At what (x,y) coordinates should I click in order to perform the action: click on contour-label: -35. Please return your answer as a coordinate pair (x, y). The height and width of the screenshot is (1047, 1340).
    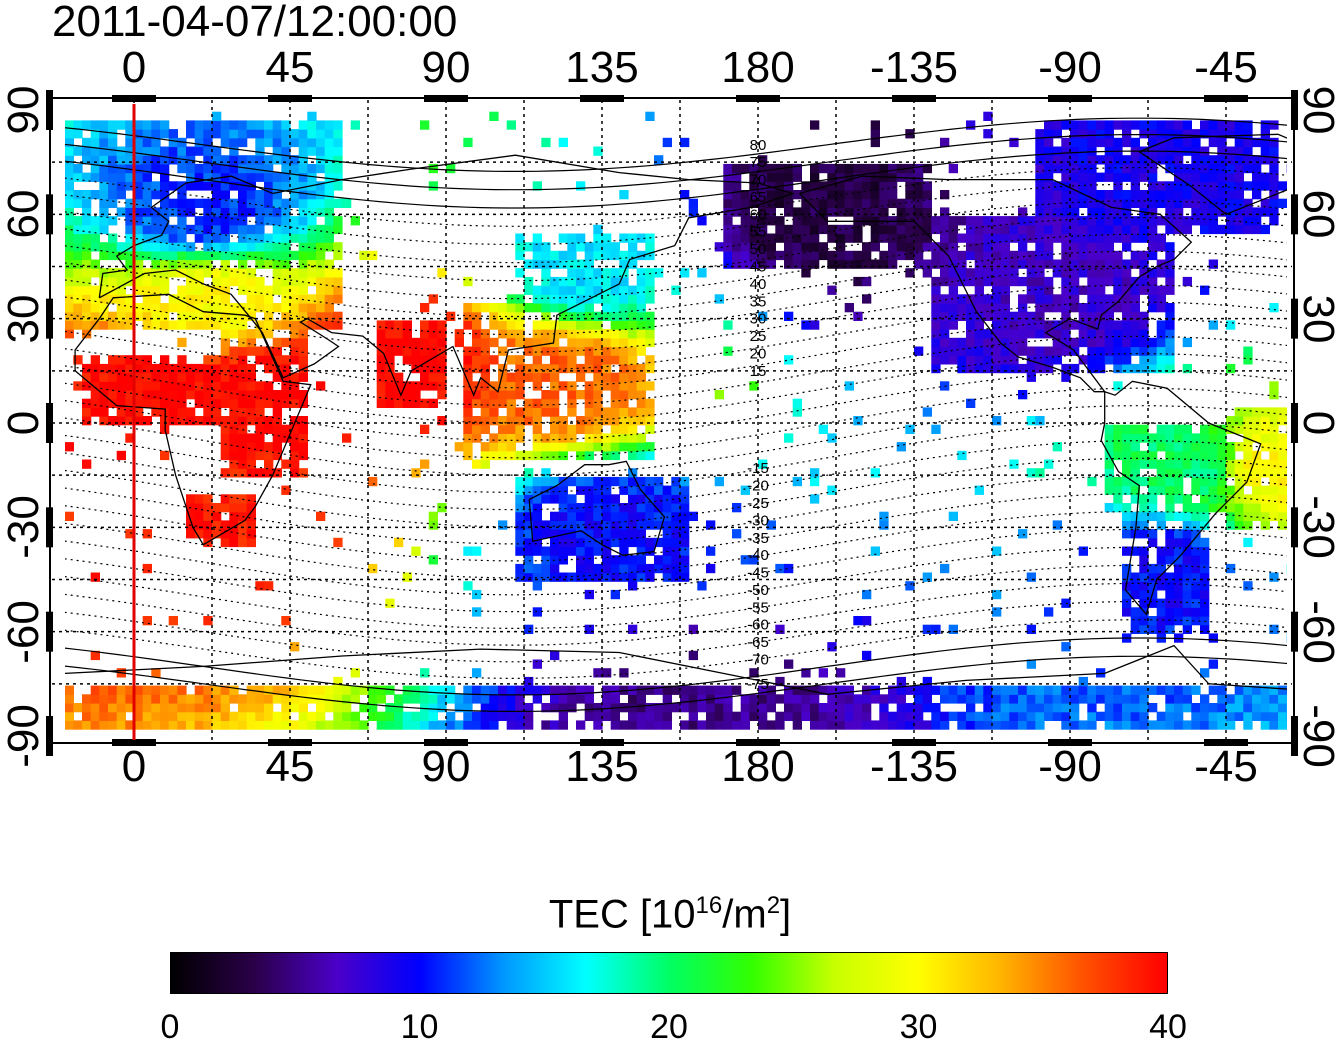
    Looking at the image, I should click on (758, 538).